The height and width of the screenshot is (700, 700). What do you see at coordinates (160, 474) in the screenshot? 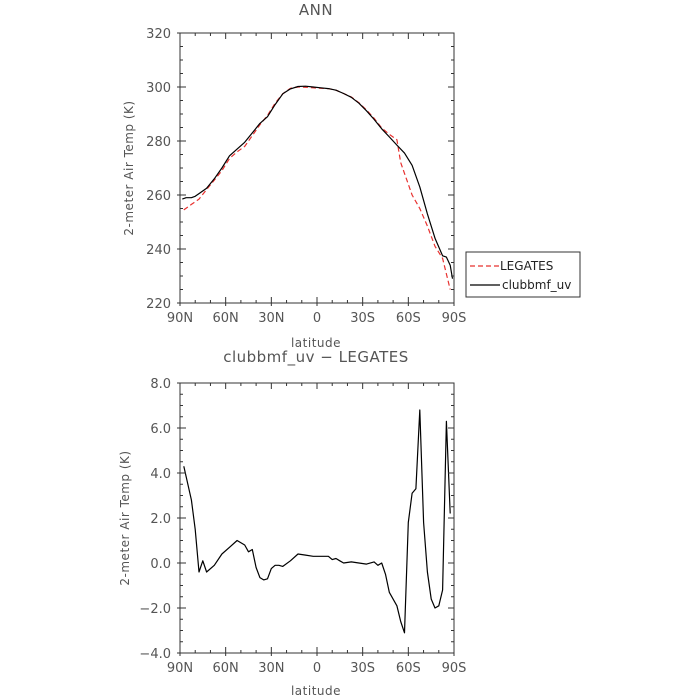
I see `y-tick-label: 4.0` at bounding box center [160, 474].